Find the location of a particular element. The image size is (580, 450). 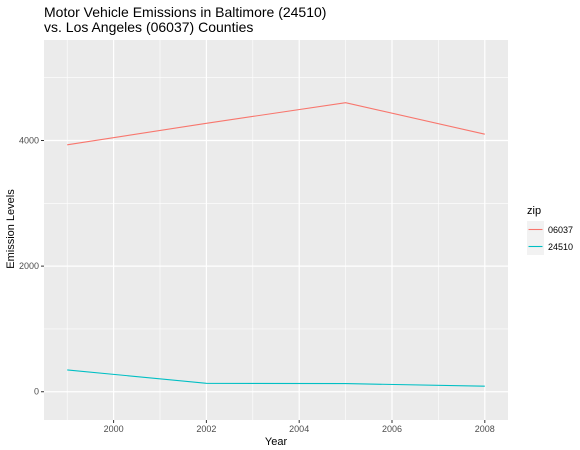

legend: zip 06037 24510 is located at coordinates (550, 230).